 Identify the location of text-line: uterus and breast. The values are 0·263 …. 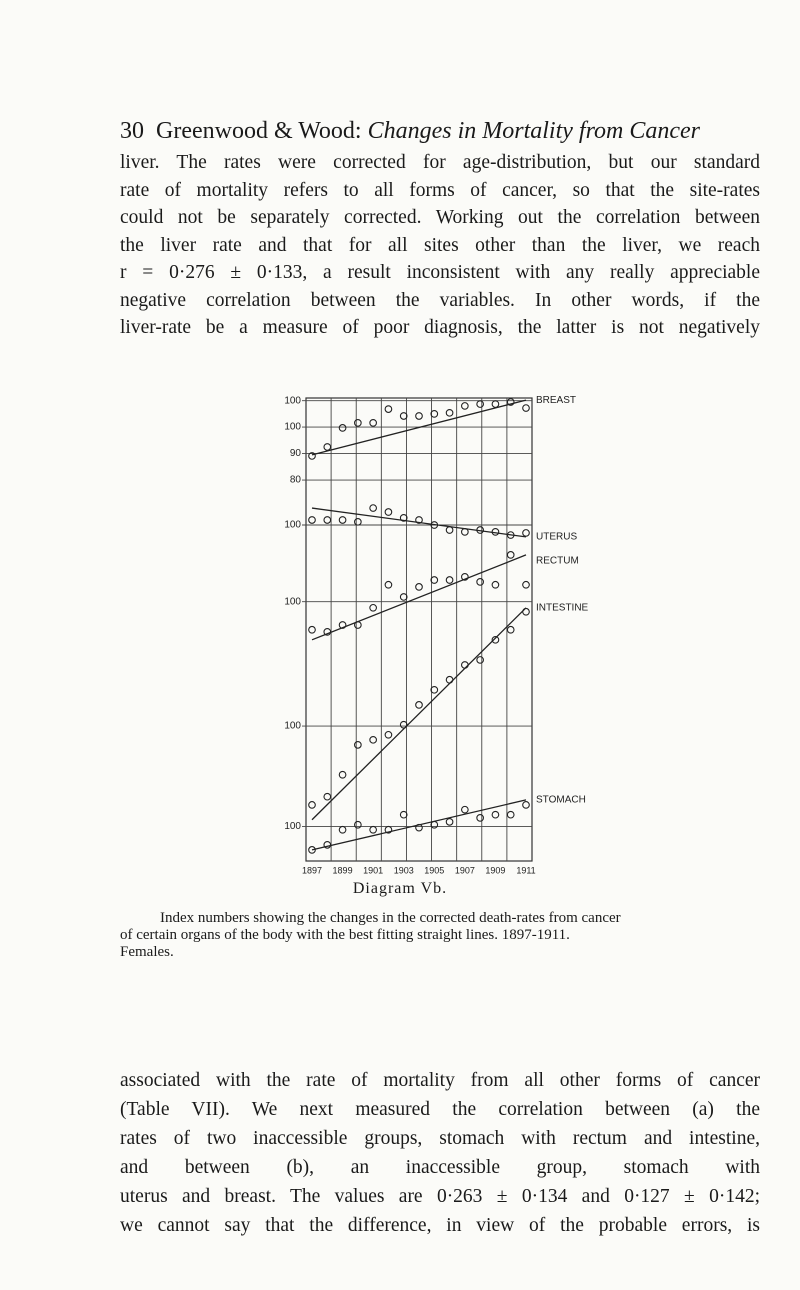
(440, 1196).